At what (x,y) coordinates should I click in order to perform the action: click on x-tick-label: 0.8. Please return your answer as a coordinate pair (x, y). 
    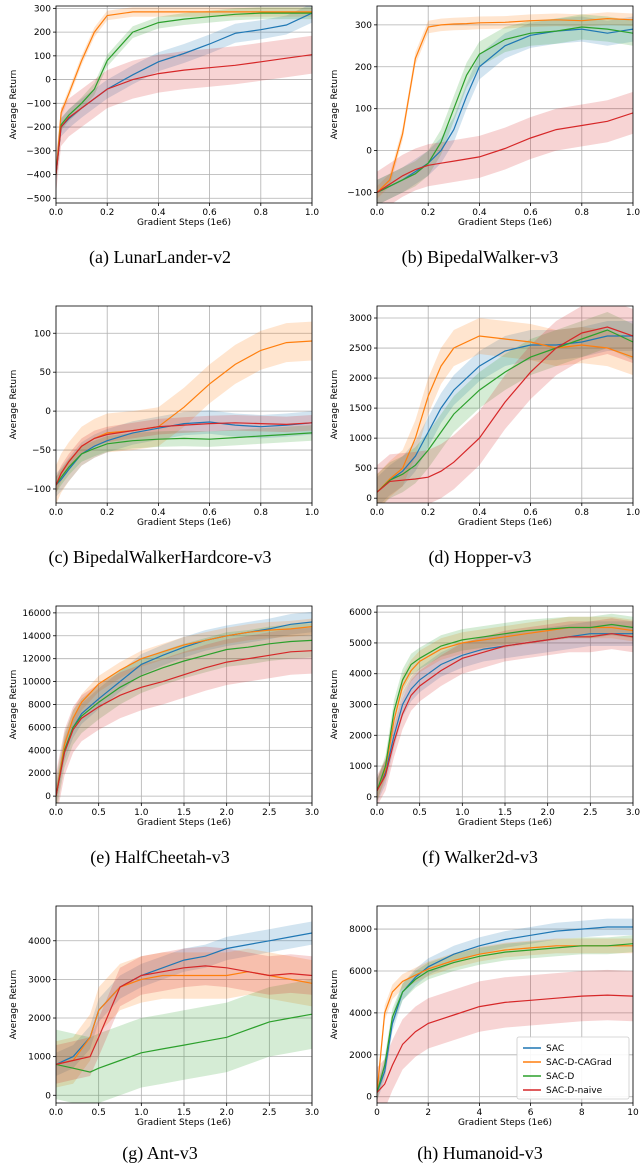
    Looking at the image, I should click on (261, 513).